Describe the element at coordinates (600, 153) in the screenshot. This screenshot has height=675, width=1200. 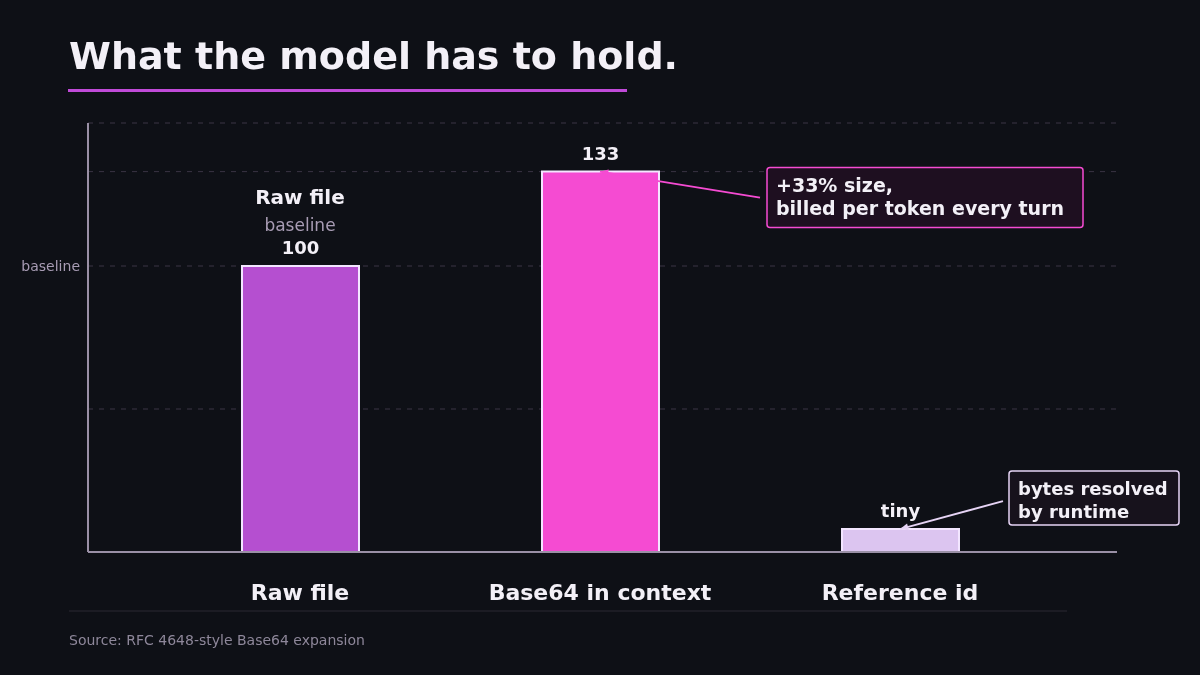
I see `data-label: 133` at that location.